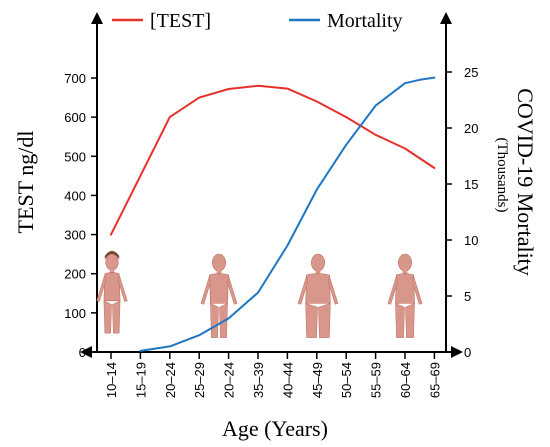  What do you see at coordinates (376, 380) in the screenshot?
I see `x-tick-label: 55–59` at bounding box center [376, 380].